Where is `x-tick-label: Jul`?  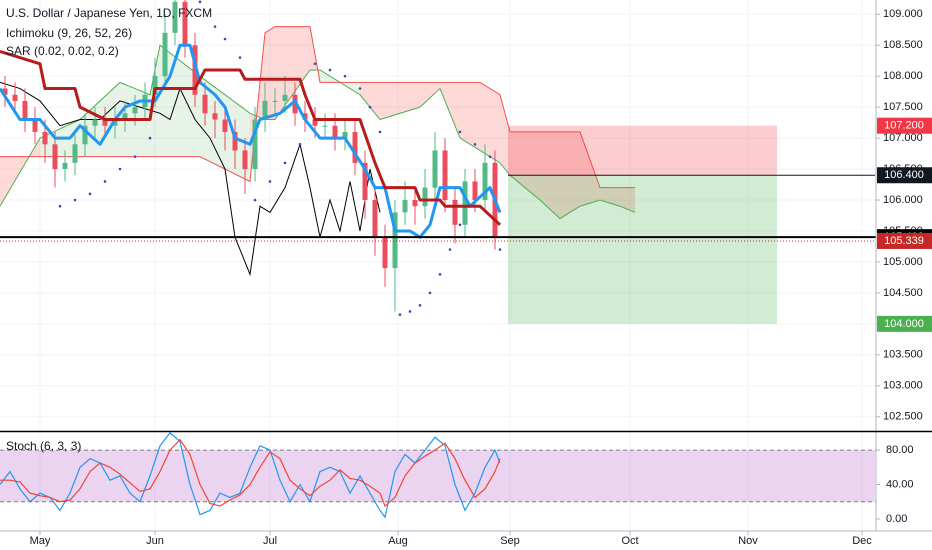
x-tick-label: Jul is located at coordinates (270, 541).